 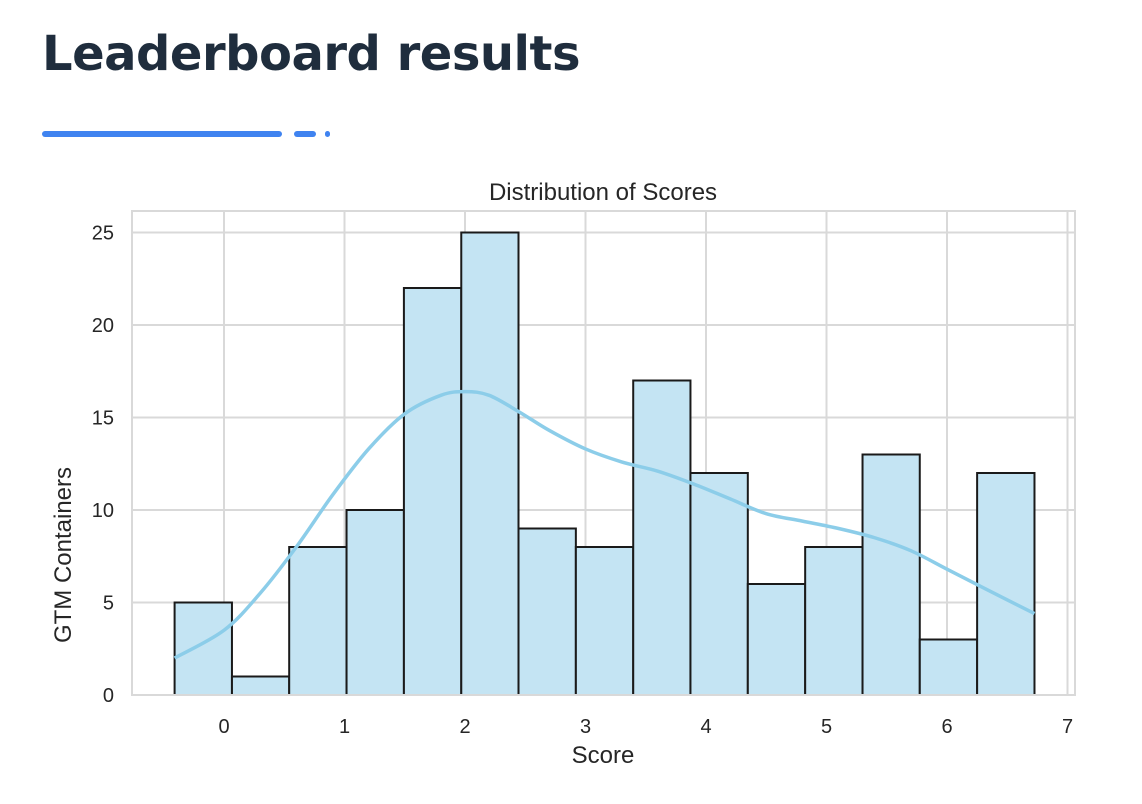 I want to click on x-tick-label: 4, so click(x=705, y=727).